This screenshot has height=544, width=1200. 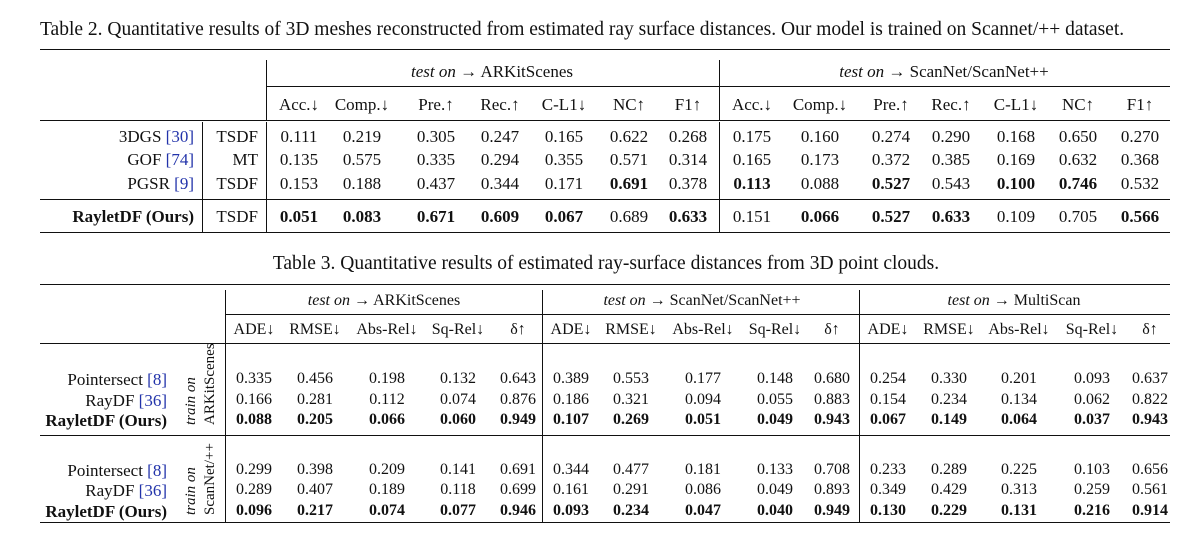 I want to click on value-cell: 0.173, so click(x=820, y=159).